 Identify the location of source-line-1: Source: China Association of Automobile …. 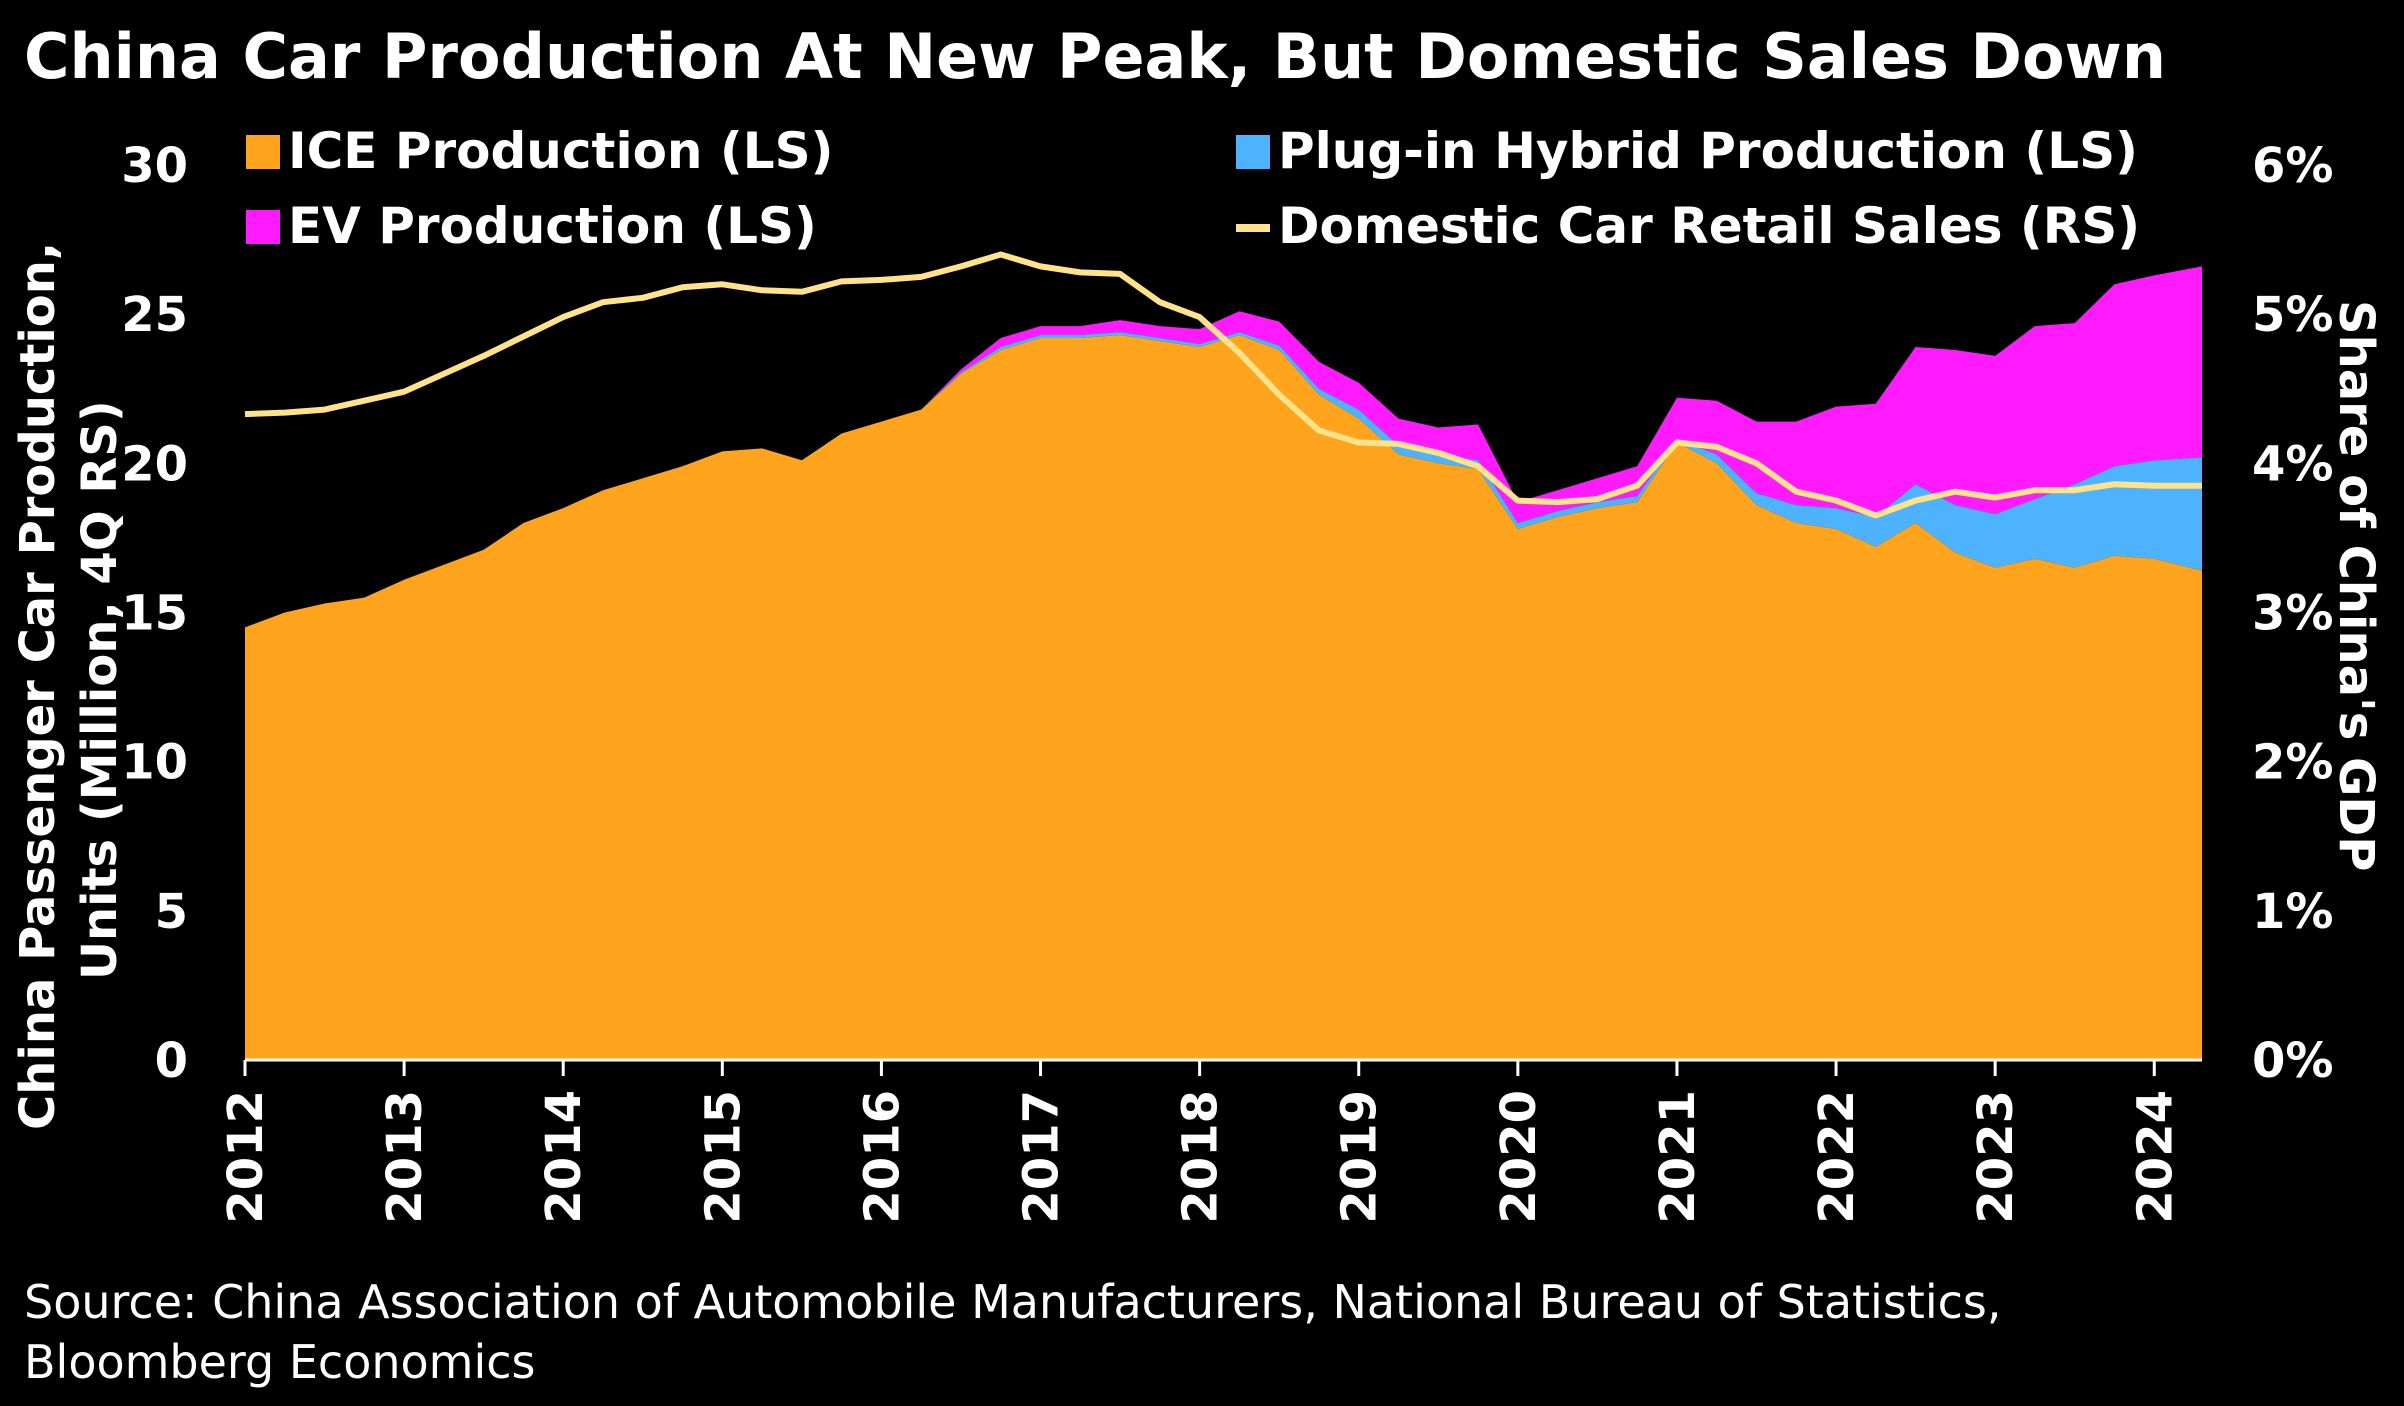
(1012, 1302).